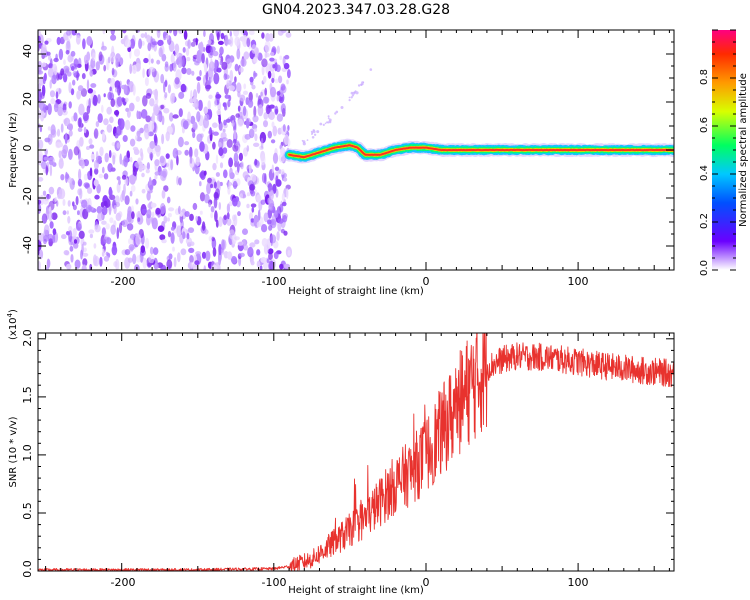 This screenshot has height=600, width=750. I want to click on snr-xtick-label: 0, so click(426, 582).